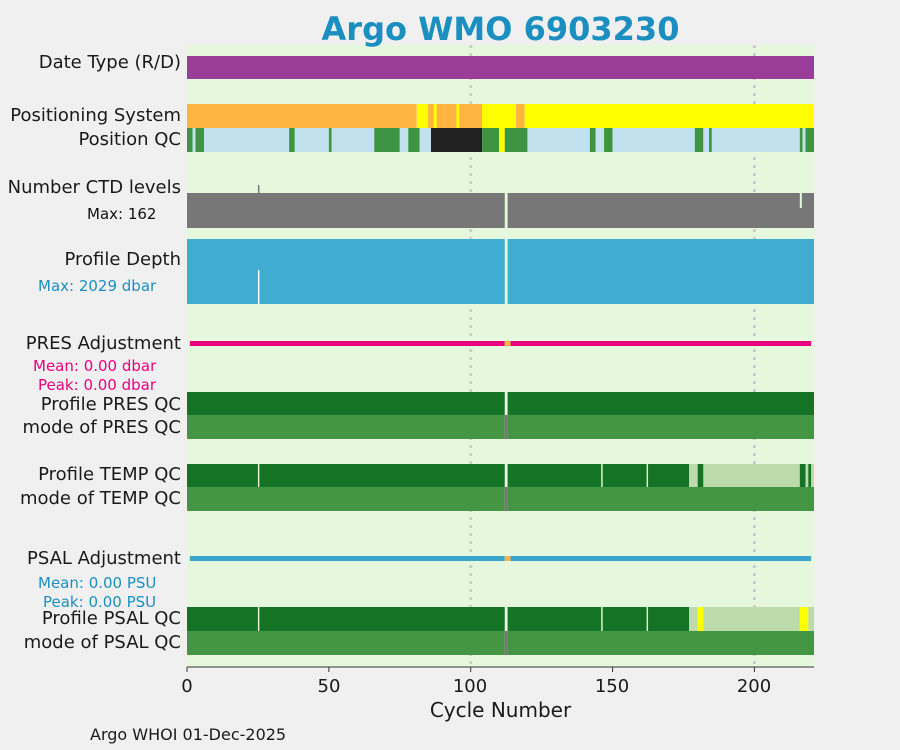  Describe the element at coordinates (754, 686) in the screenshot. I see `x-tick-label: 200` at that location.